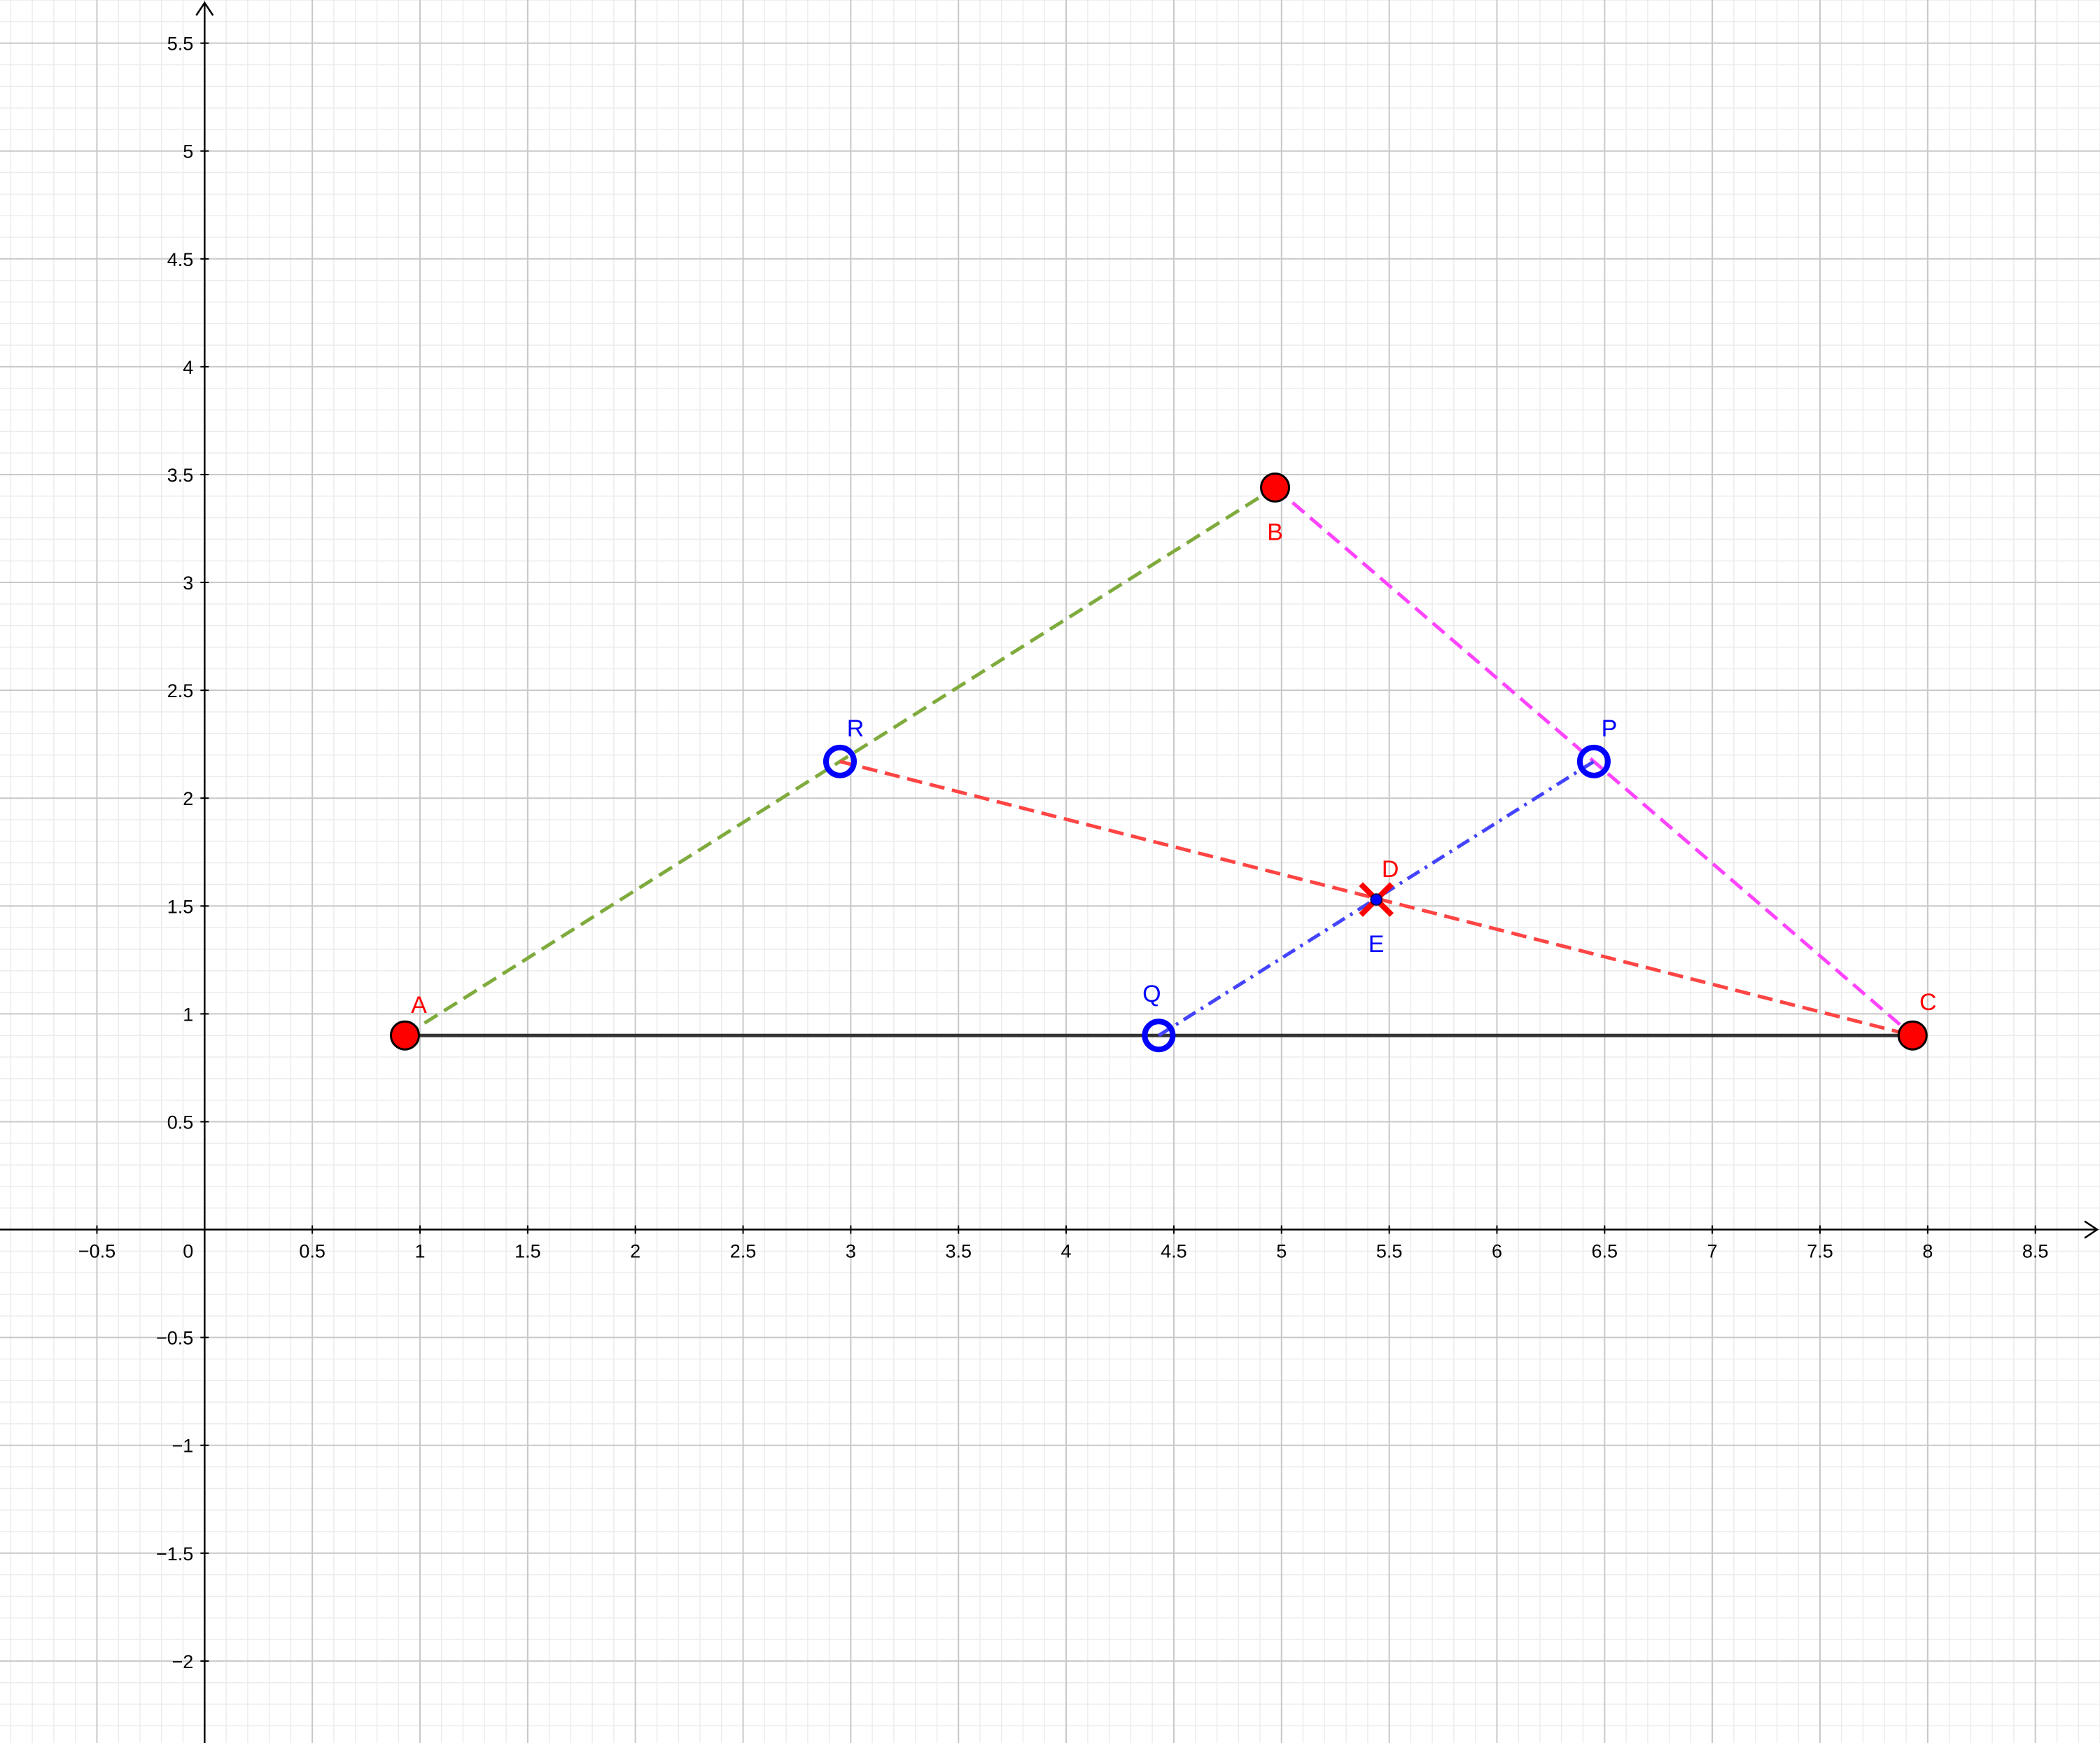 This screenshot has height=1743, width=2100. I want to click on y-axis-tick-label: 2, so click(188, 798).